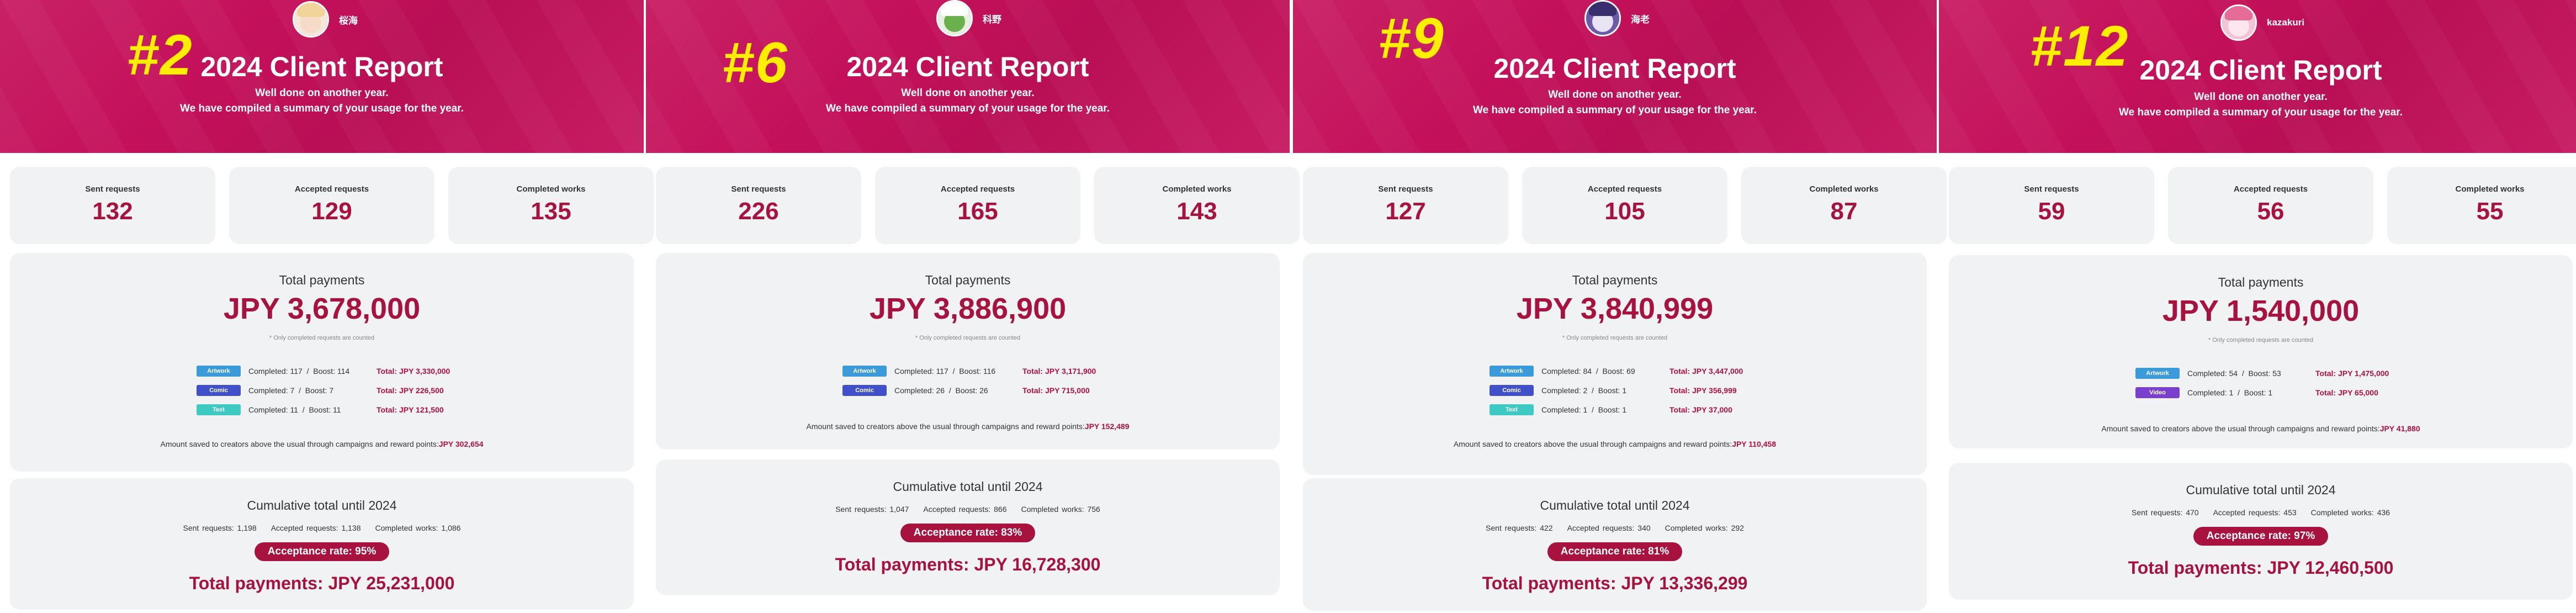  Describe the element at coordinates (1519, 528) in the screenshot. I see `cumulative-sent: Sent requests: 422` at that location.